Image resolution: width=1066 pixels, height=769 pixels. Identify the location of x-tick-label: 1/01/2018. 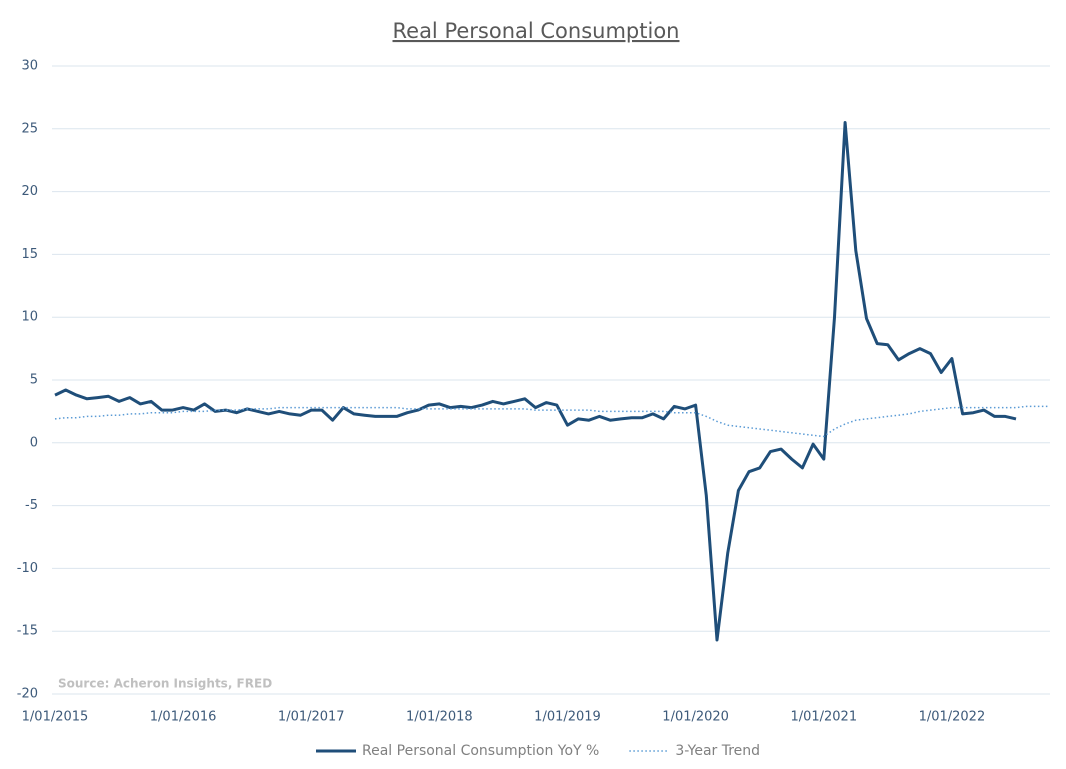
(439, 717).